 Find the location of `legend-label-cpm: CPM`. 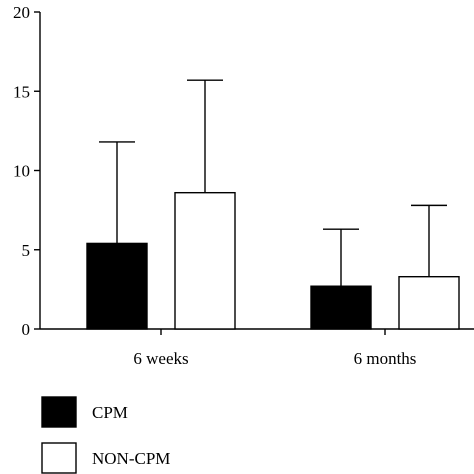

legend-label-cpm: CPM is located at coordinates (110, 412).